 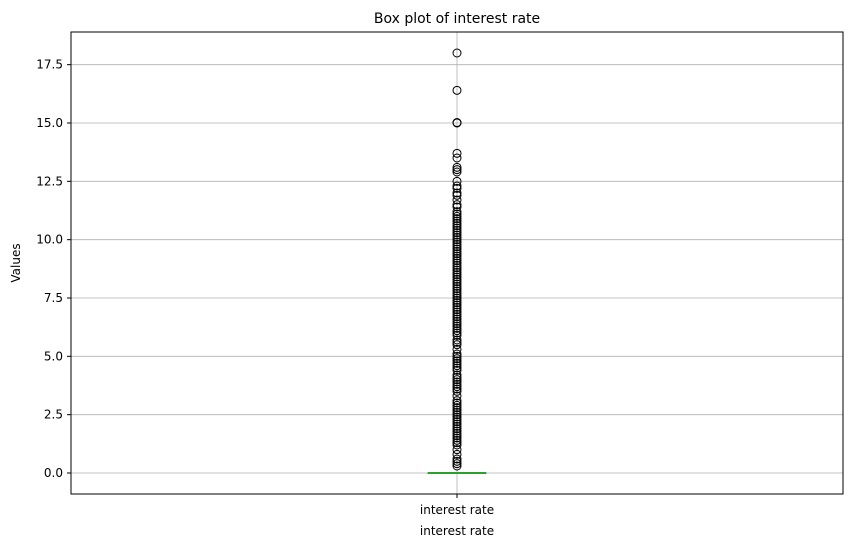 I want to click on x-axis-ticks: interest rate, so click(x=457, y=505).